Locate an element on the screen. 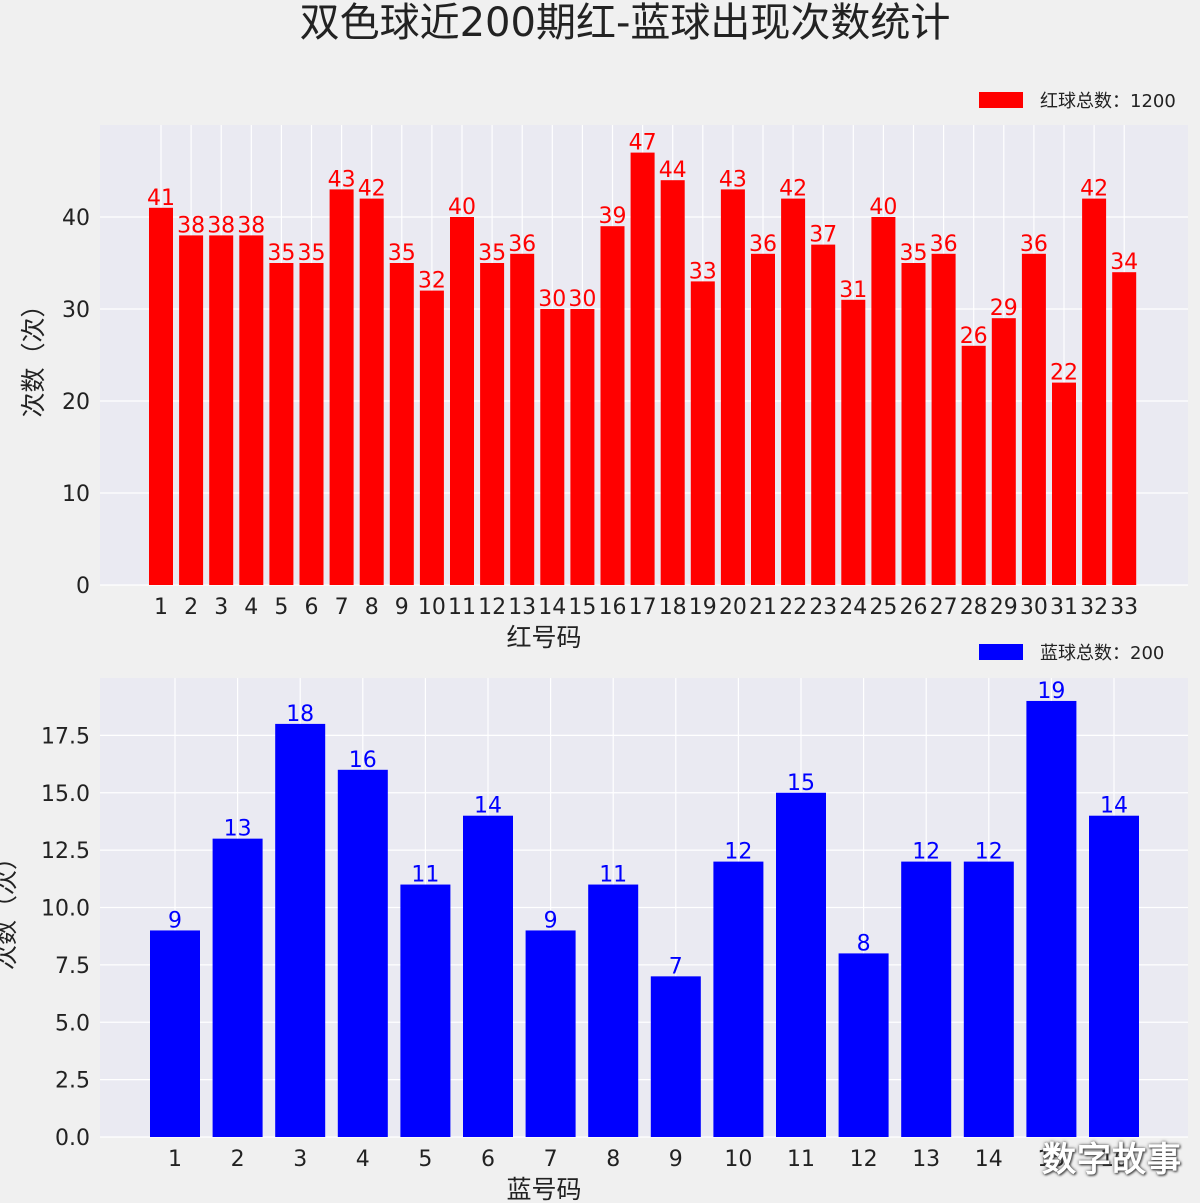 This screenshot has width=1200, height=1203. blue-x-tick-label: 10 is located at coordinates (738, 1159).